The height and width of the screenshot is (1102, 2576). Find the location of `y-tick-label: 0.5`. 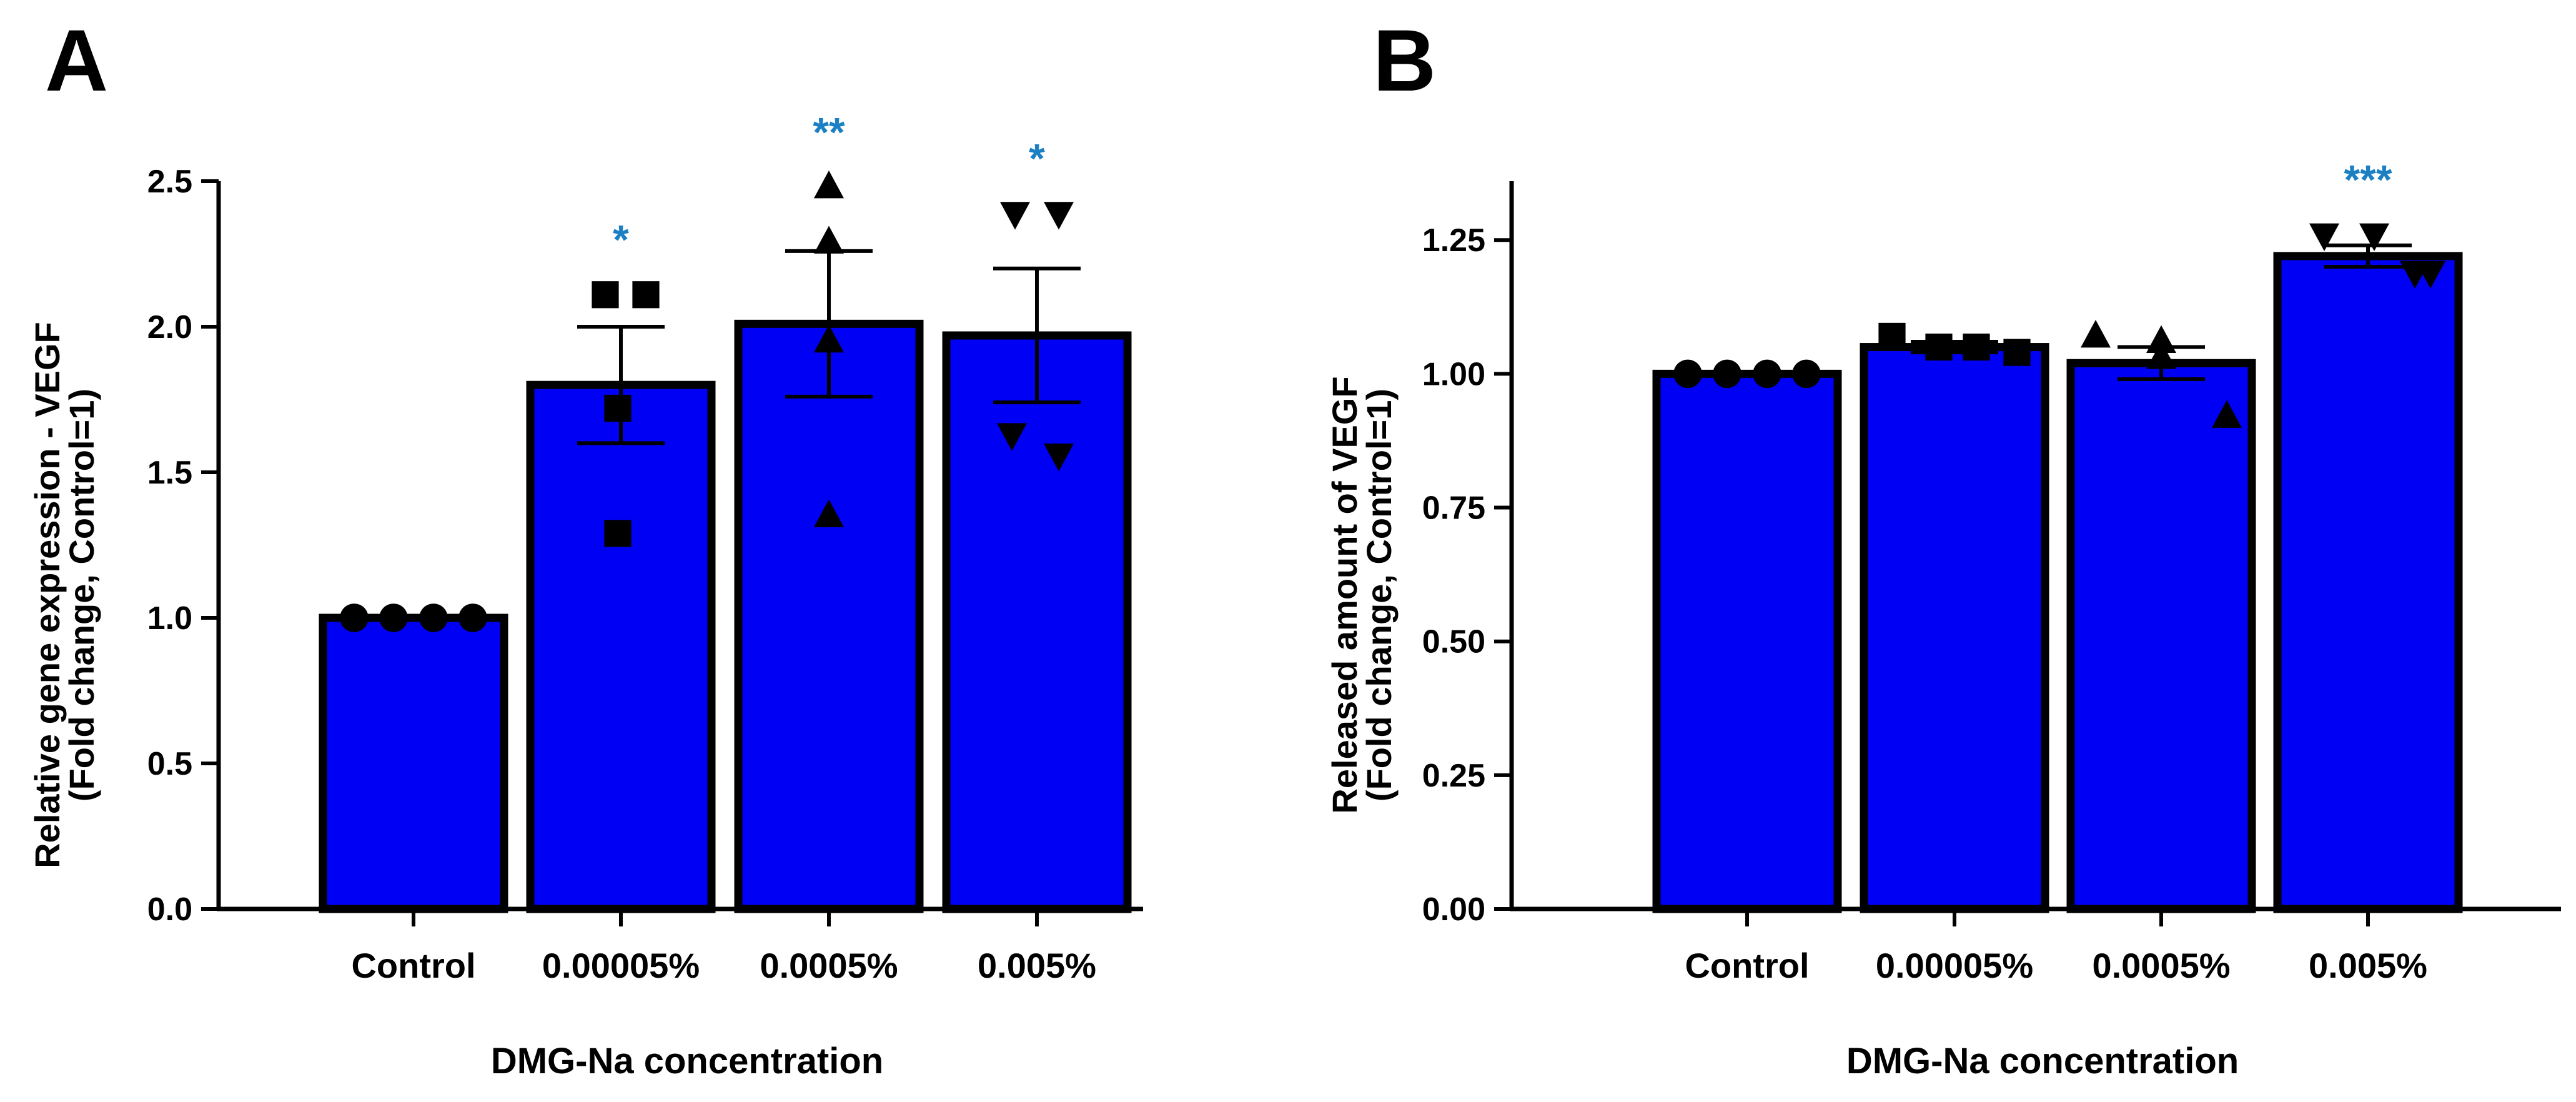

y-tick-label: 0.5 is located at coordinates (169, 764).